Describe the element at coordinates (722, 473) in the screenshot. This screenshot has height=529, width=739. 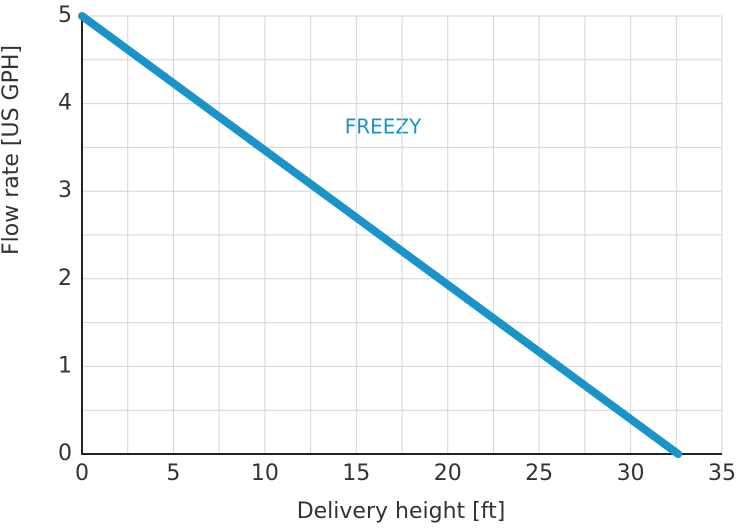
I see `x-tick-label: 35` at that location.